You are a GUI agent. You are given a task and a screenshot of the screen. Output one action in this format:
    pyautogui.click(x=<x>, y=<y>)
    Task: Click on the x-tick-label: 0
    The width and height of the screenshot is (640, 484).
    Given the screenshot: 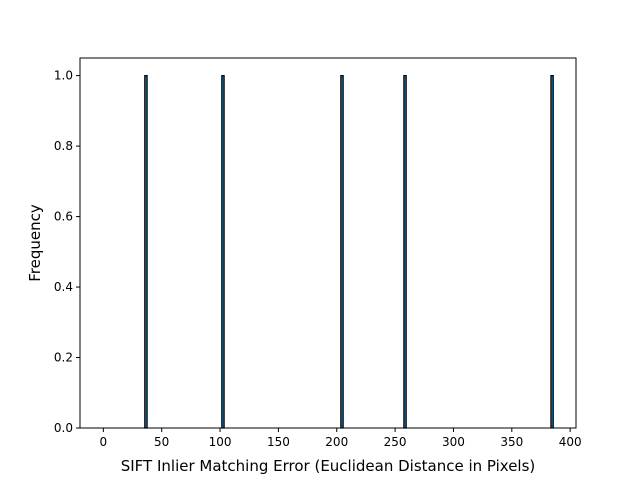 What is the action you would take?
    pyautogui.click(x=104, y=442)
    